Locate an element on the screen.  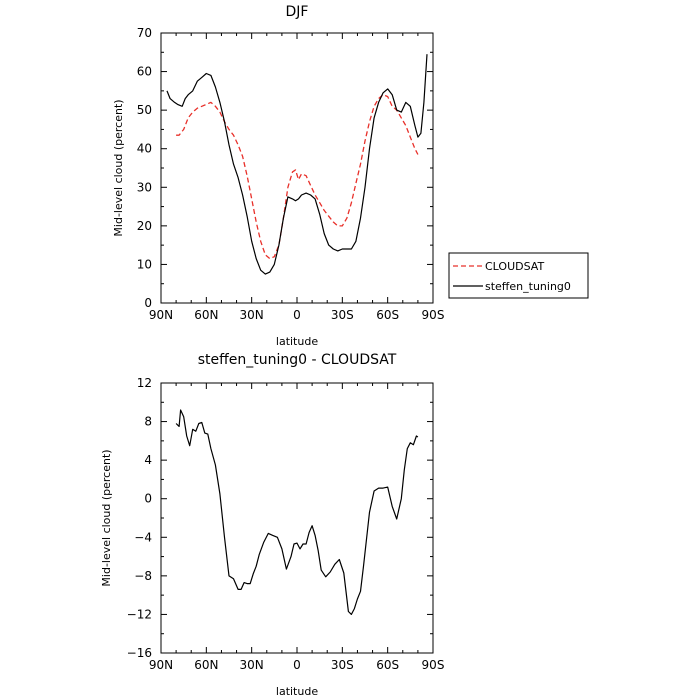
legend: CLOUDSAT steffen_tuning0 is located at coordinates (518, 275).